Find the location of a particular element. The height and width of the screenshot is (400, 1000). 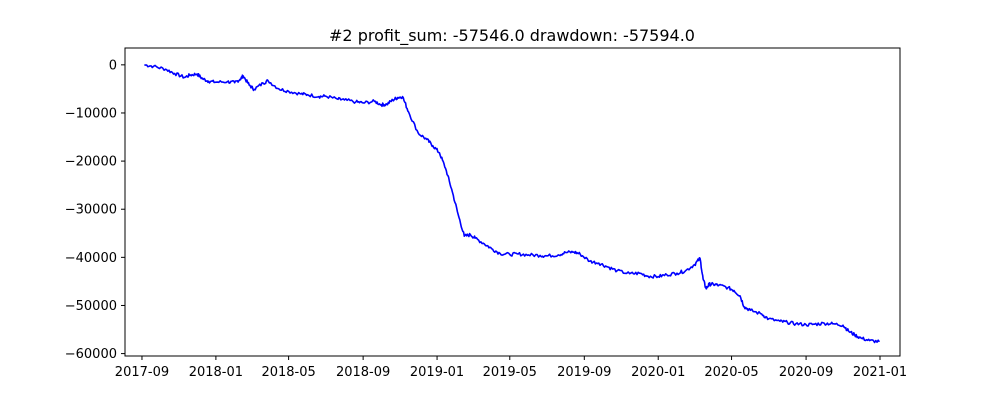

y-axis: 0 −10000 −20000 −30000 −40000 −50000 −60000 is located at coordinates (95, 210).